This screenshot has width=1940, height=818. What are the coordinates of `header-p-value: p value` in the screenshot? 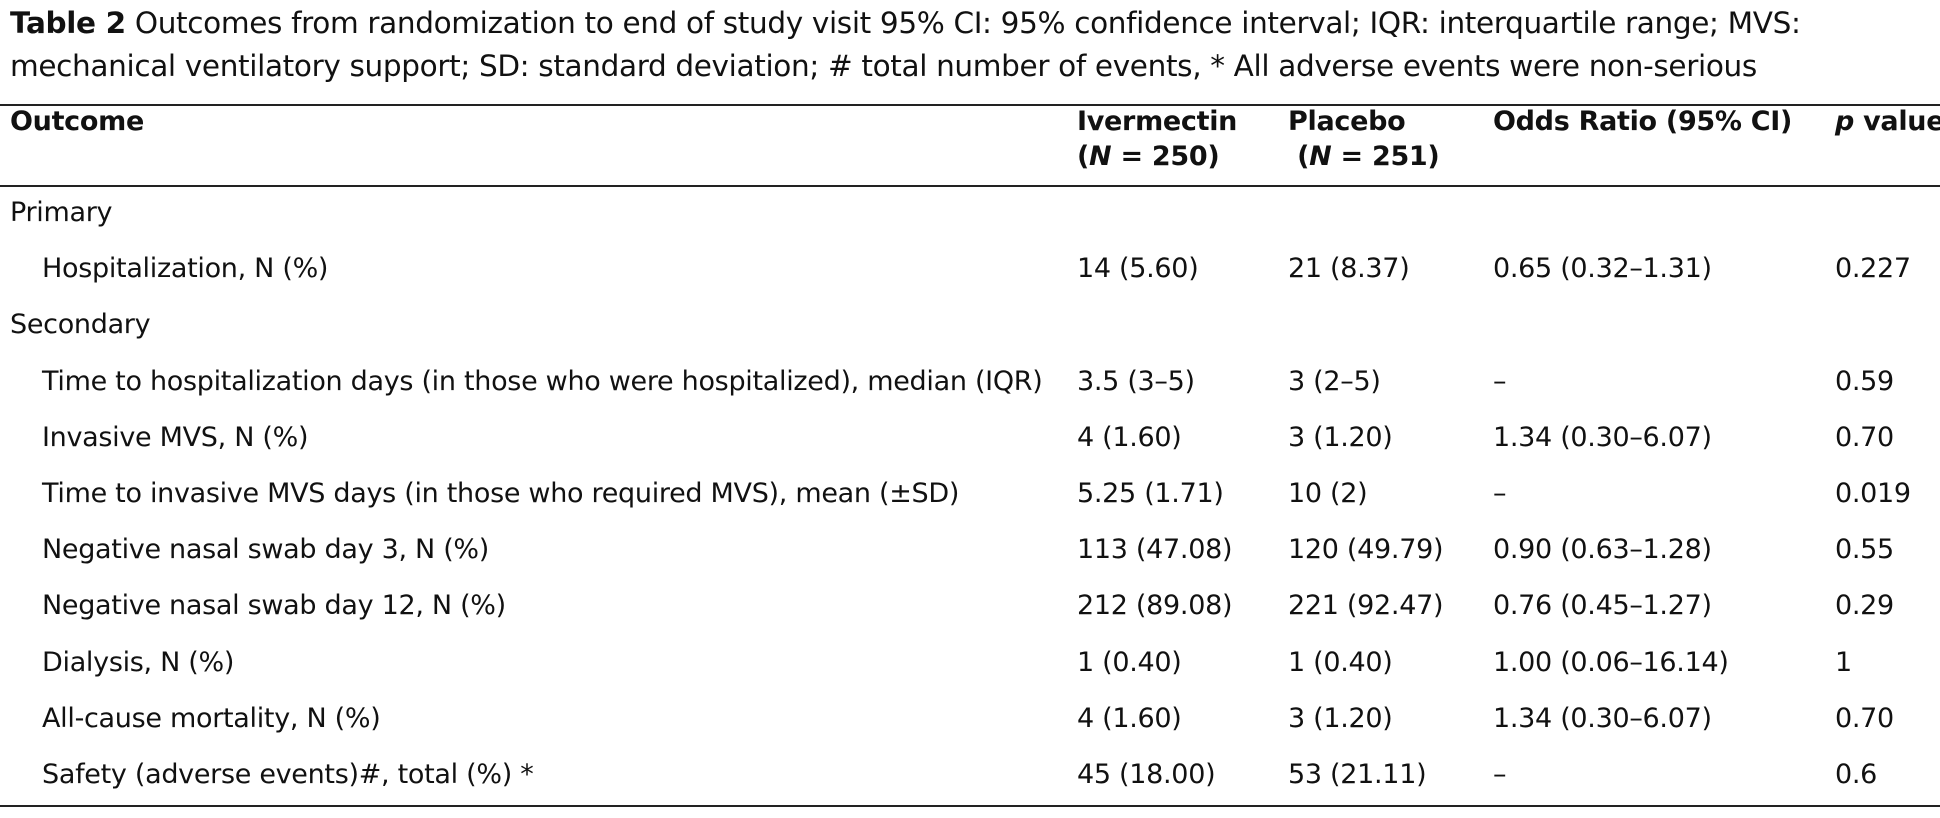 It's located at (1887, 121).